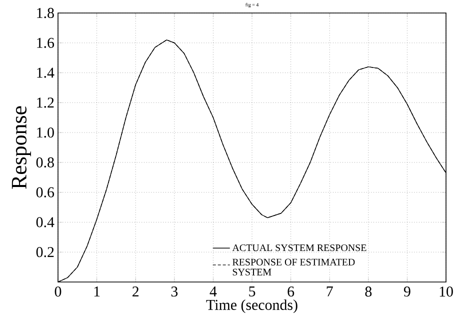 The width and height of the screenshot is (474, 324). I want to click on x-tick-label: 4, so click(213, 291).